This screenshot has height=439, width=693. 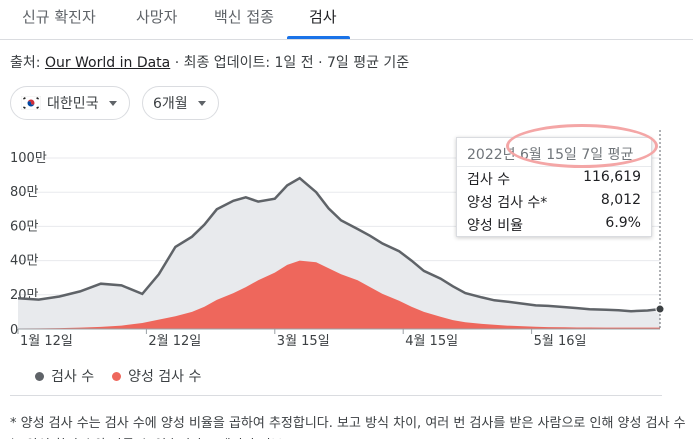 I want to click on legend-item-positive: 양성 검사 수, so click(x=156, y=376).